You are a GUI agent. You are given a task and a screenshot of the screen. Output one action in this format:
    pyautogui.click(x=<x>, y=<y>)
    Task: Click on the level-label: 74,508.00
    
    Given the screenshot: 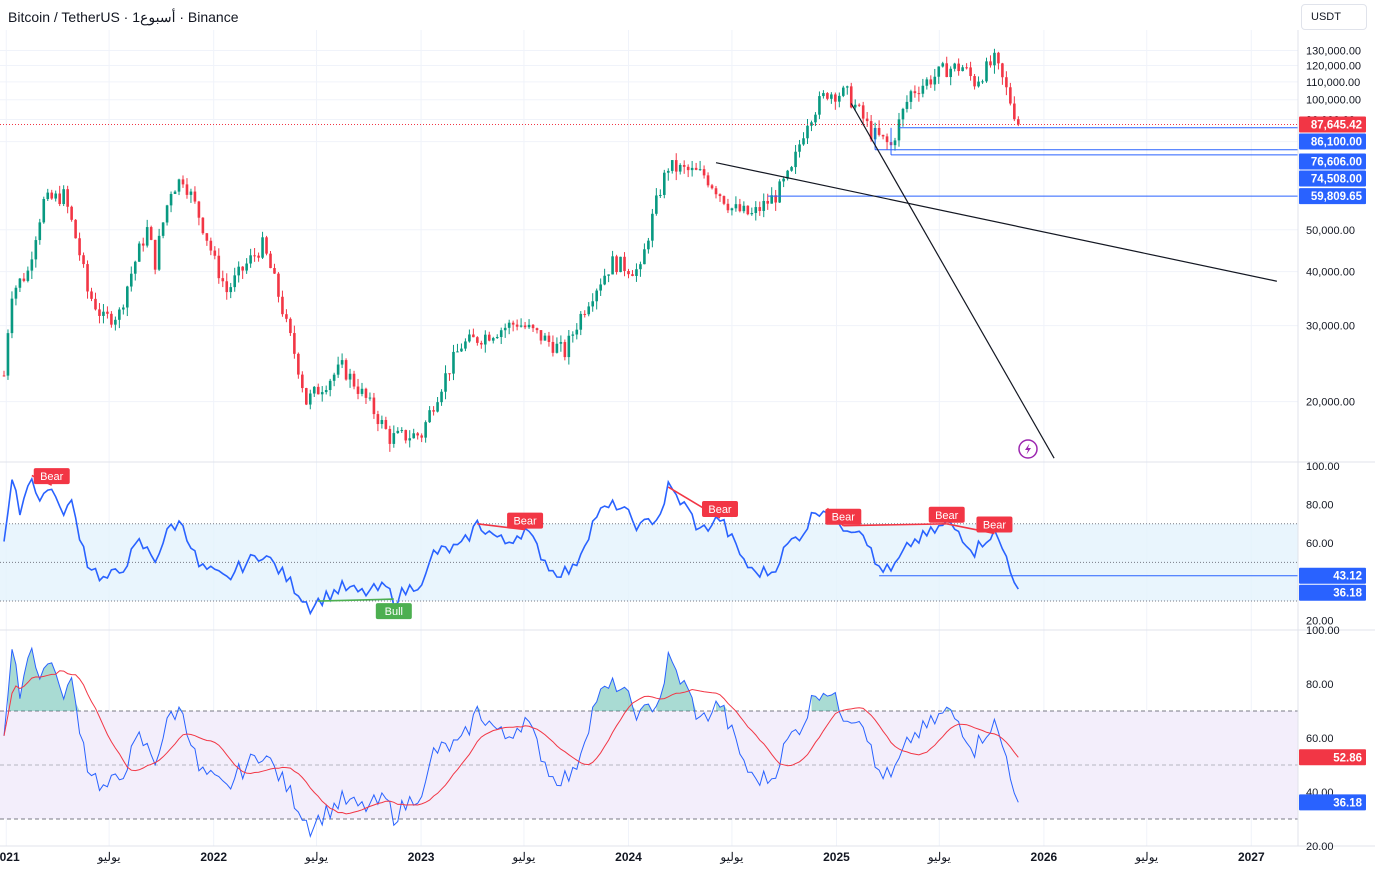 What is the action you would take?
    pyautogui.click(x=1336, y=179)
    